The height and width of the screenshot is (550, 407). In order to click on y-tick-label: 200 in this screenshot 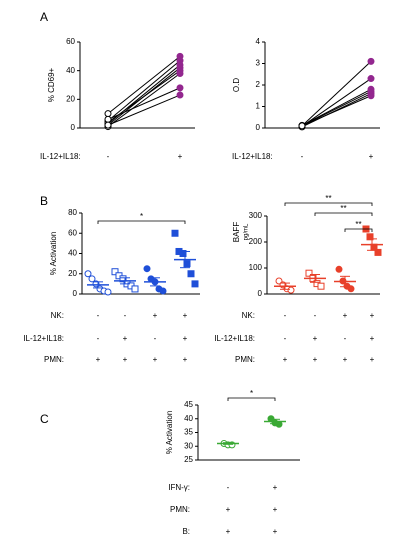, I will do `click(256, 241)`.